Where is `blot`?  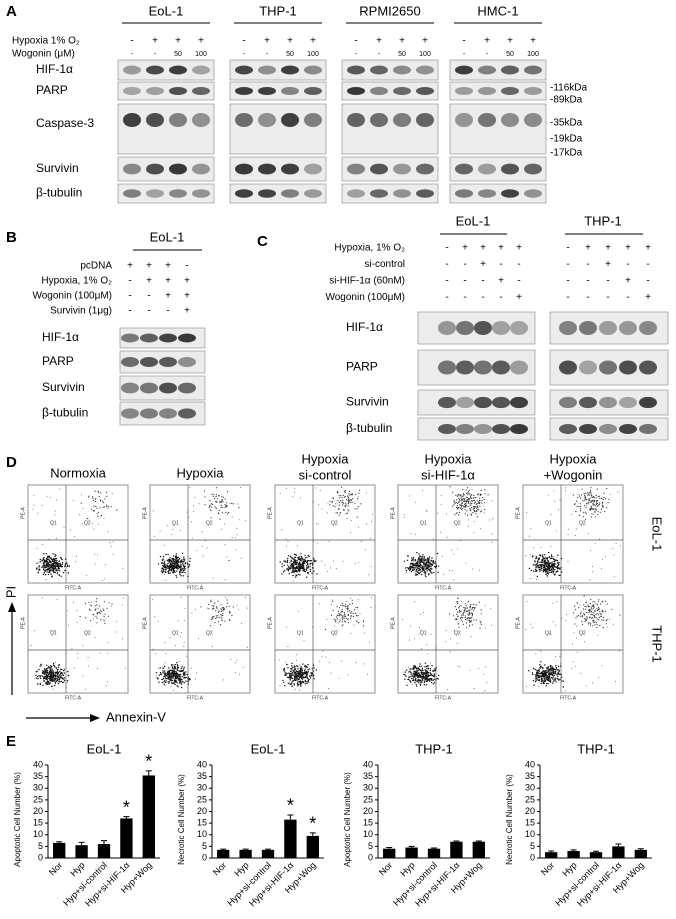
blot is located at coordinates (278, 70).